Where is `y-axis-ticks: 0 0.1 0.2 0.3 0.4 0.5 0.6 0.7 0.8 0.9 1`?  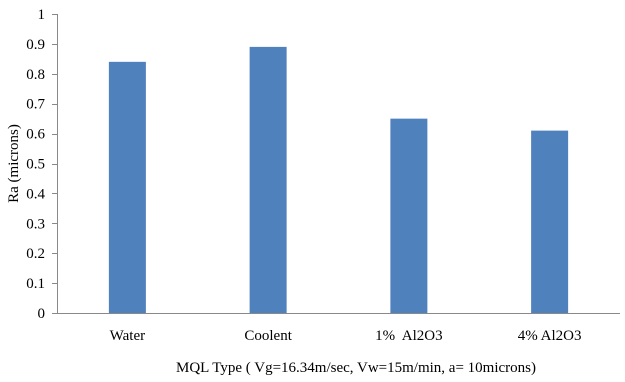
y-axis-ticks: 0 0.1 0.2 0.3 0.4 0.5 0.6 0.7 0.8 0.9 1 is located at coordinates (41, 164).